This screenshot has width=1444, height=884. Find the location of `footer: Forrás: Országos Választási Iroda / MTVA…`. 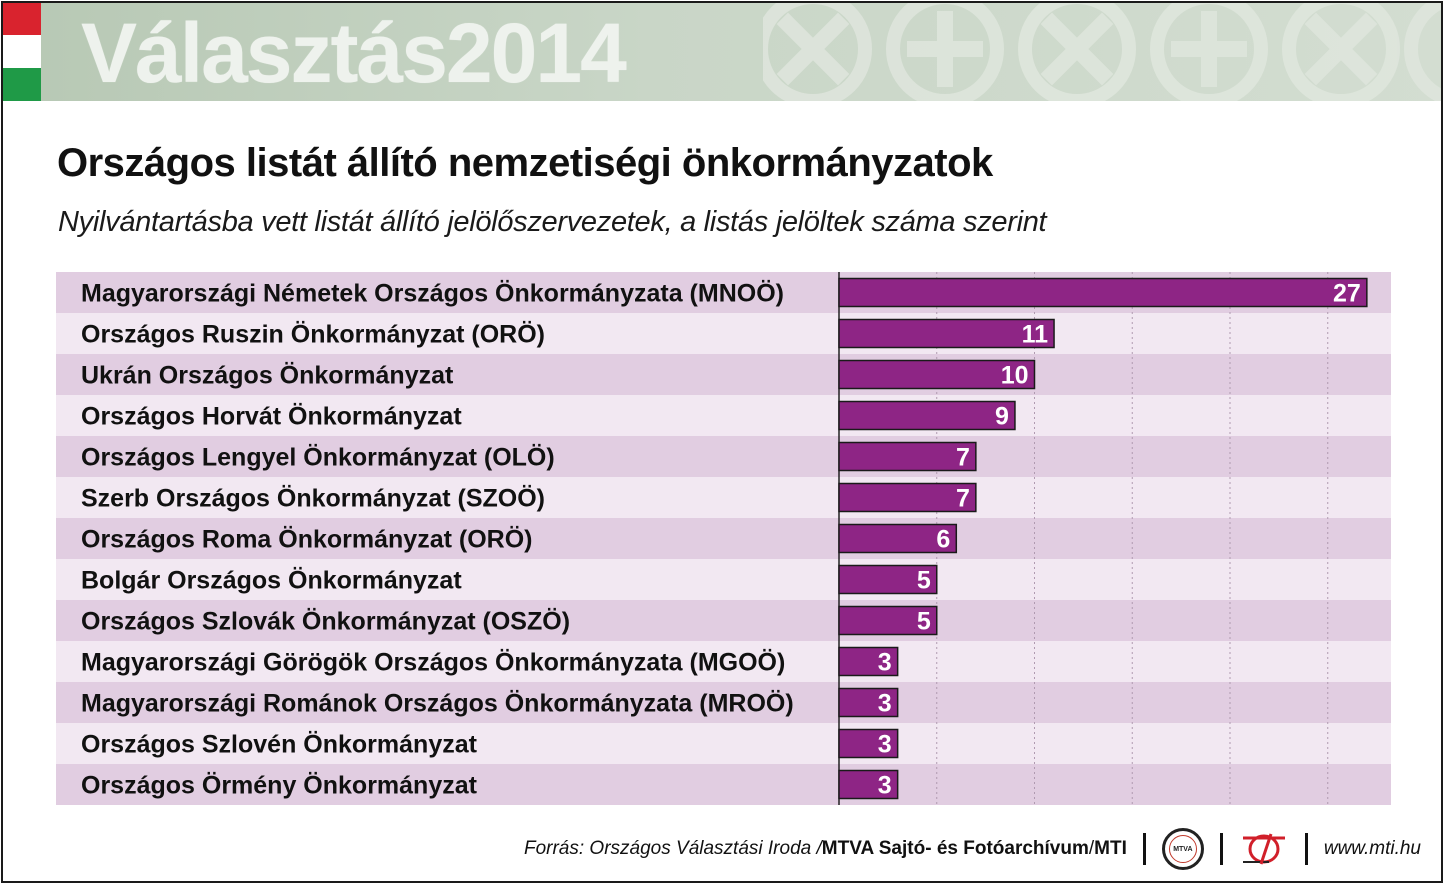

footer: Forrás: Országos Választási Iroda / MTVA… is located at coordinates (972, 849).